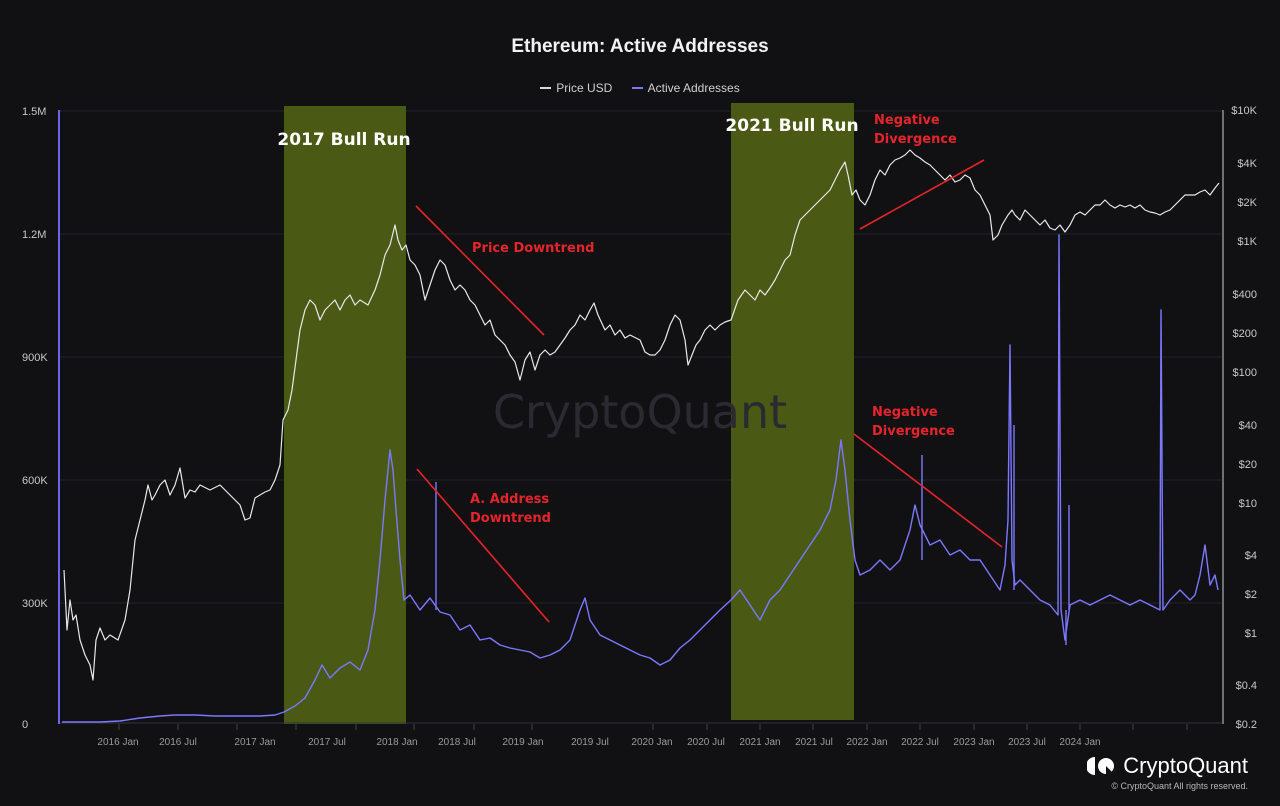 The image size is (1280, 806). What do you see at coordinates (590, 742) in the screenshot?
I see `svg-text: 2019 Jul` at bounding box center [590, 742].